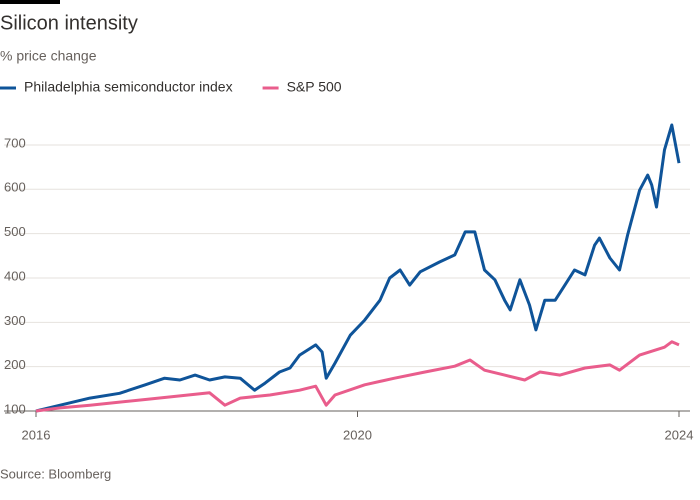 Image resolution: width=700 pixels, height=500 pixels. What do you see at coordinates (69, 23) in the screenshot?
I see `chart-title: Silicon intensity` at bounding box center [69, 23].